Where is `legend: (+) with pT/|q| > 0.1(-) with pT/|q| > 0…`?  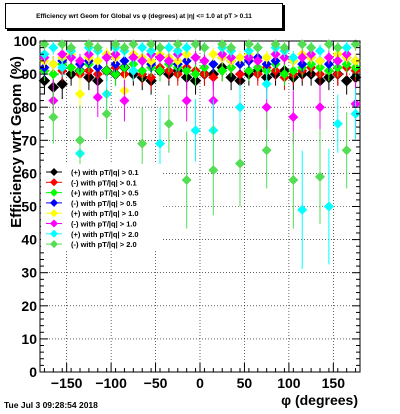 legend: (+) with pT/|q| > 0.1(-) with pT/|q| > 0… is located at coordinates (101, 207).